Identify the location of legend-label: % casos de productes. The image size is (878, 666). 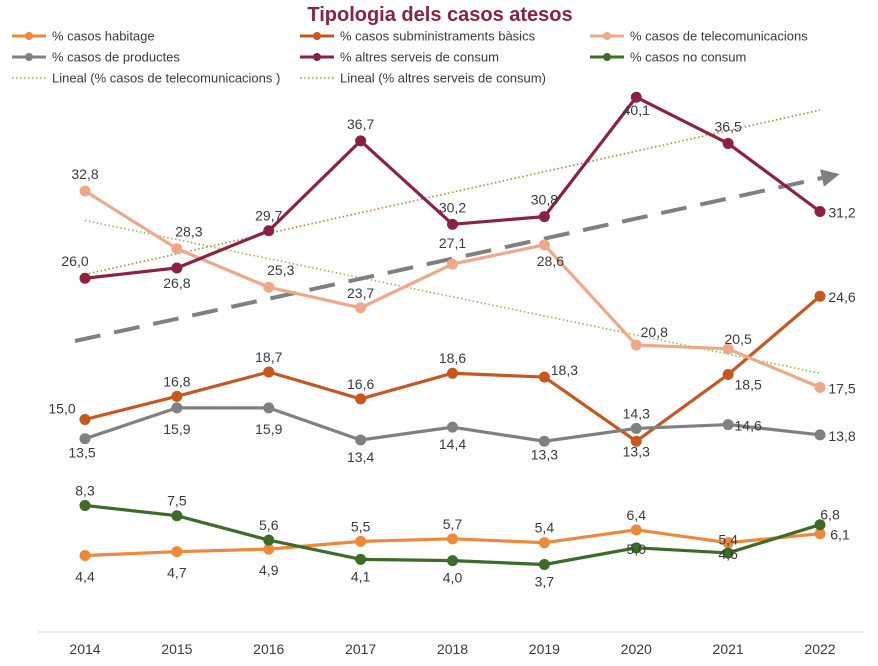
(116, 57).